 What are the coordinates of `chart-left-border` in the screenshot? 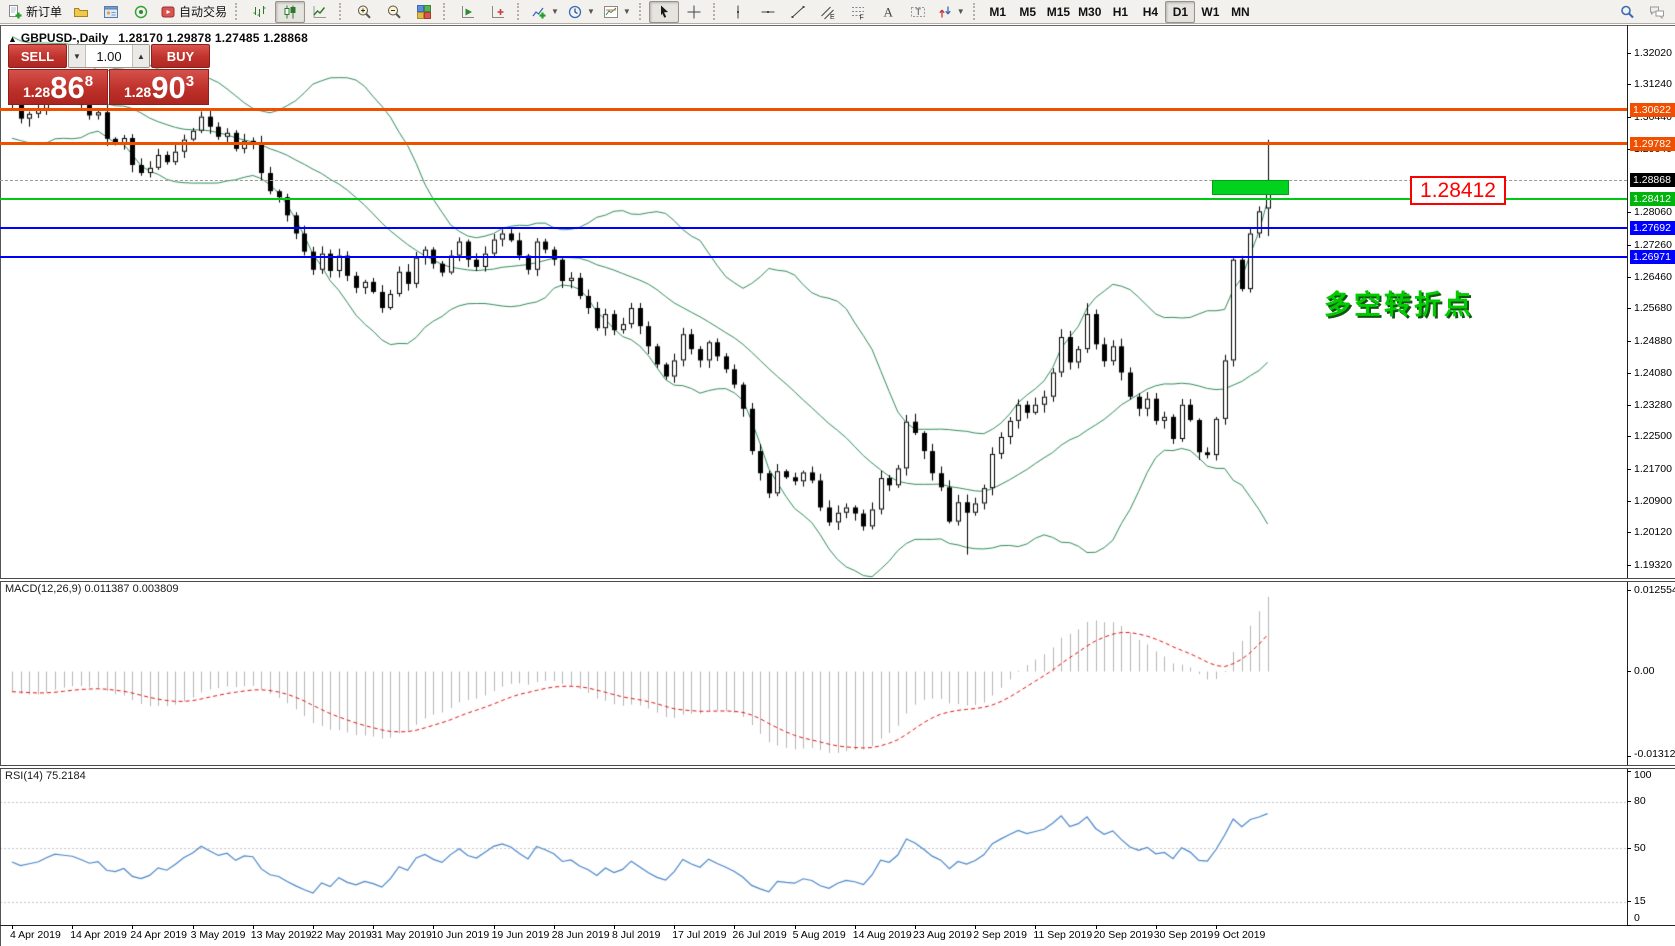 It's located at (0, 485).